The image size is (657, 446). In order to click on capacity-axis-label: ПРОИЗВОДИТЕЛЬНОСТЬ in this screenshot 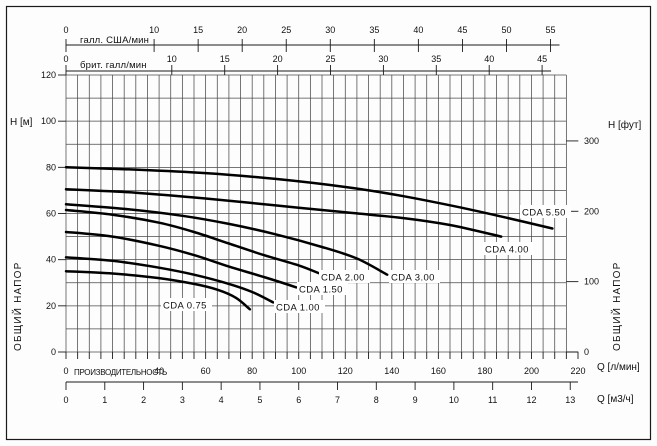, I will do `click(120, 372)`.